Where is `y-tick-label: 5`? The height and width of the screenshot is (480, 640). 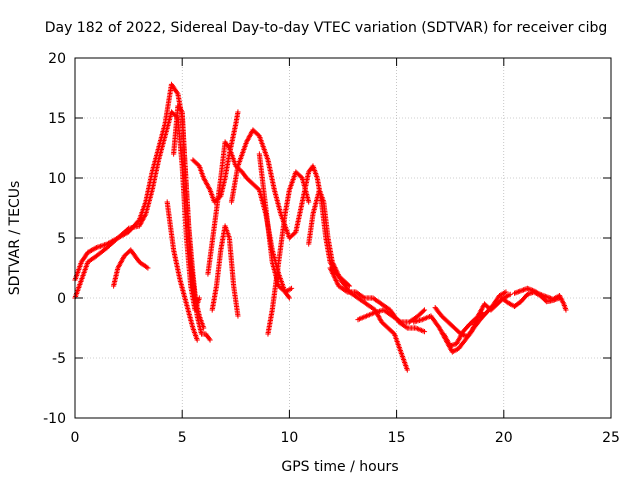 y-tick-label: 5 is located at coordinates (61, 239).